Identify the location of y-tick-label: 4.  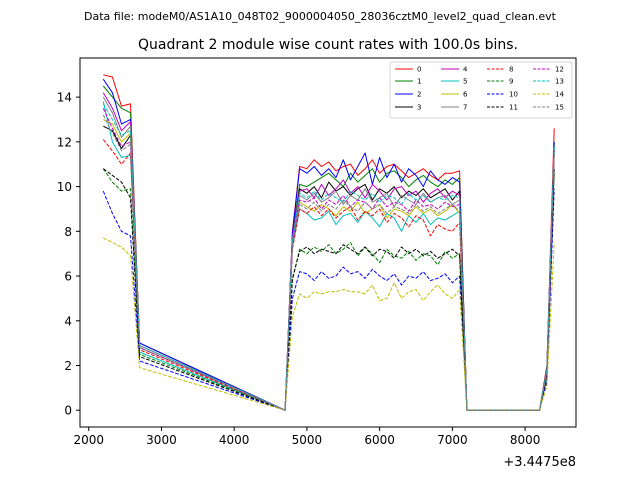
(68, 321).